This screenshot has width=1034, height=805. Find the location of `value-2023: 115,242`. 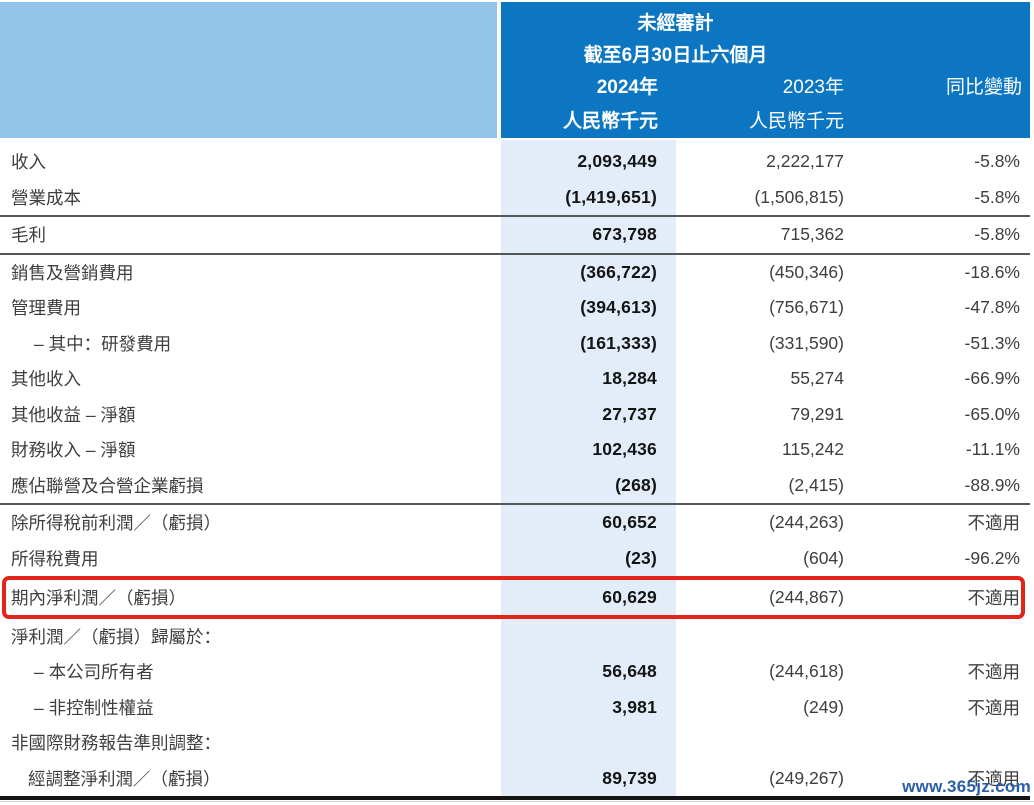

value-2023: 115,242 is located at coordinates (813, 449).